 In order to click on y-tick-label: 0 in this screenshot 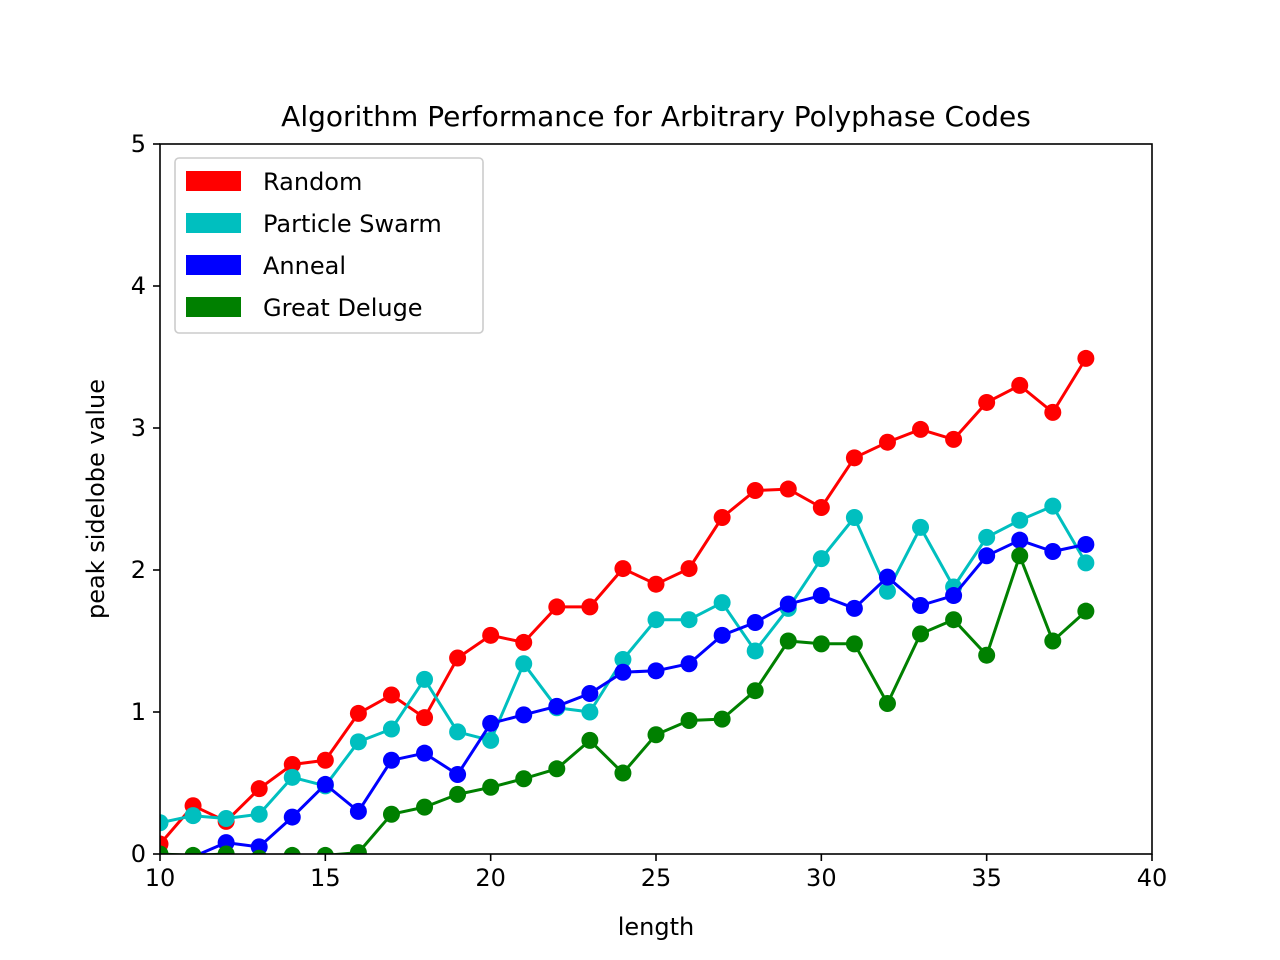, I will do `click(138, 854)`.